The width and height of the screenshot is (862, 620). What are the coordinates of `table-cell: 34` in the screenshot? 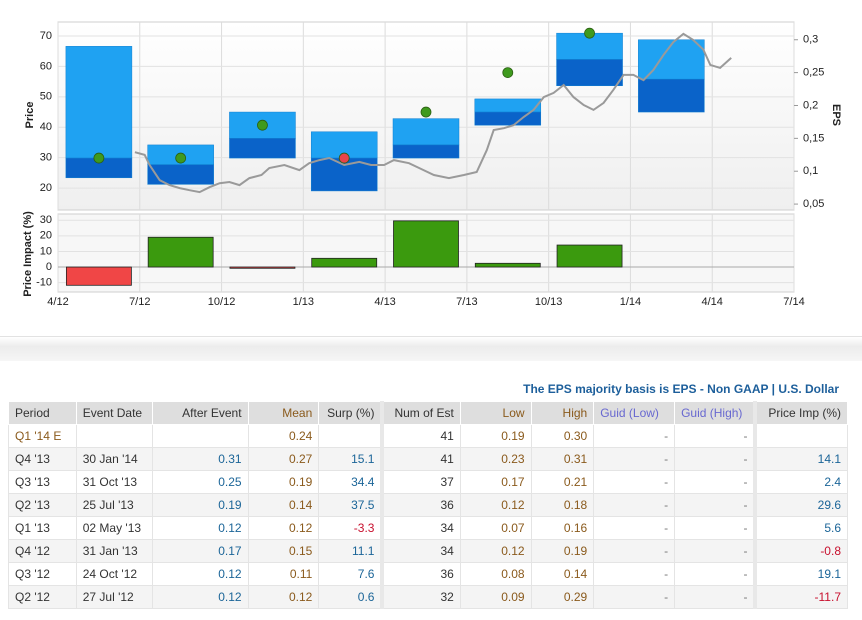 It's located at (420, 528).